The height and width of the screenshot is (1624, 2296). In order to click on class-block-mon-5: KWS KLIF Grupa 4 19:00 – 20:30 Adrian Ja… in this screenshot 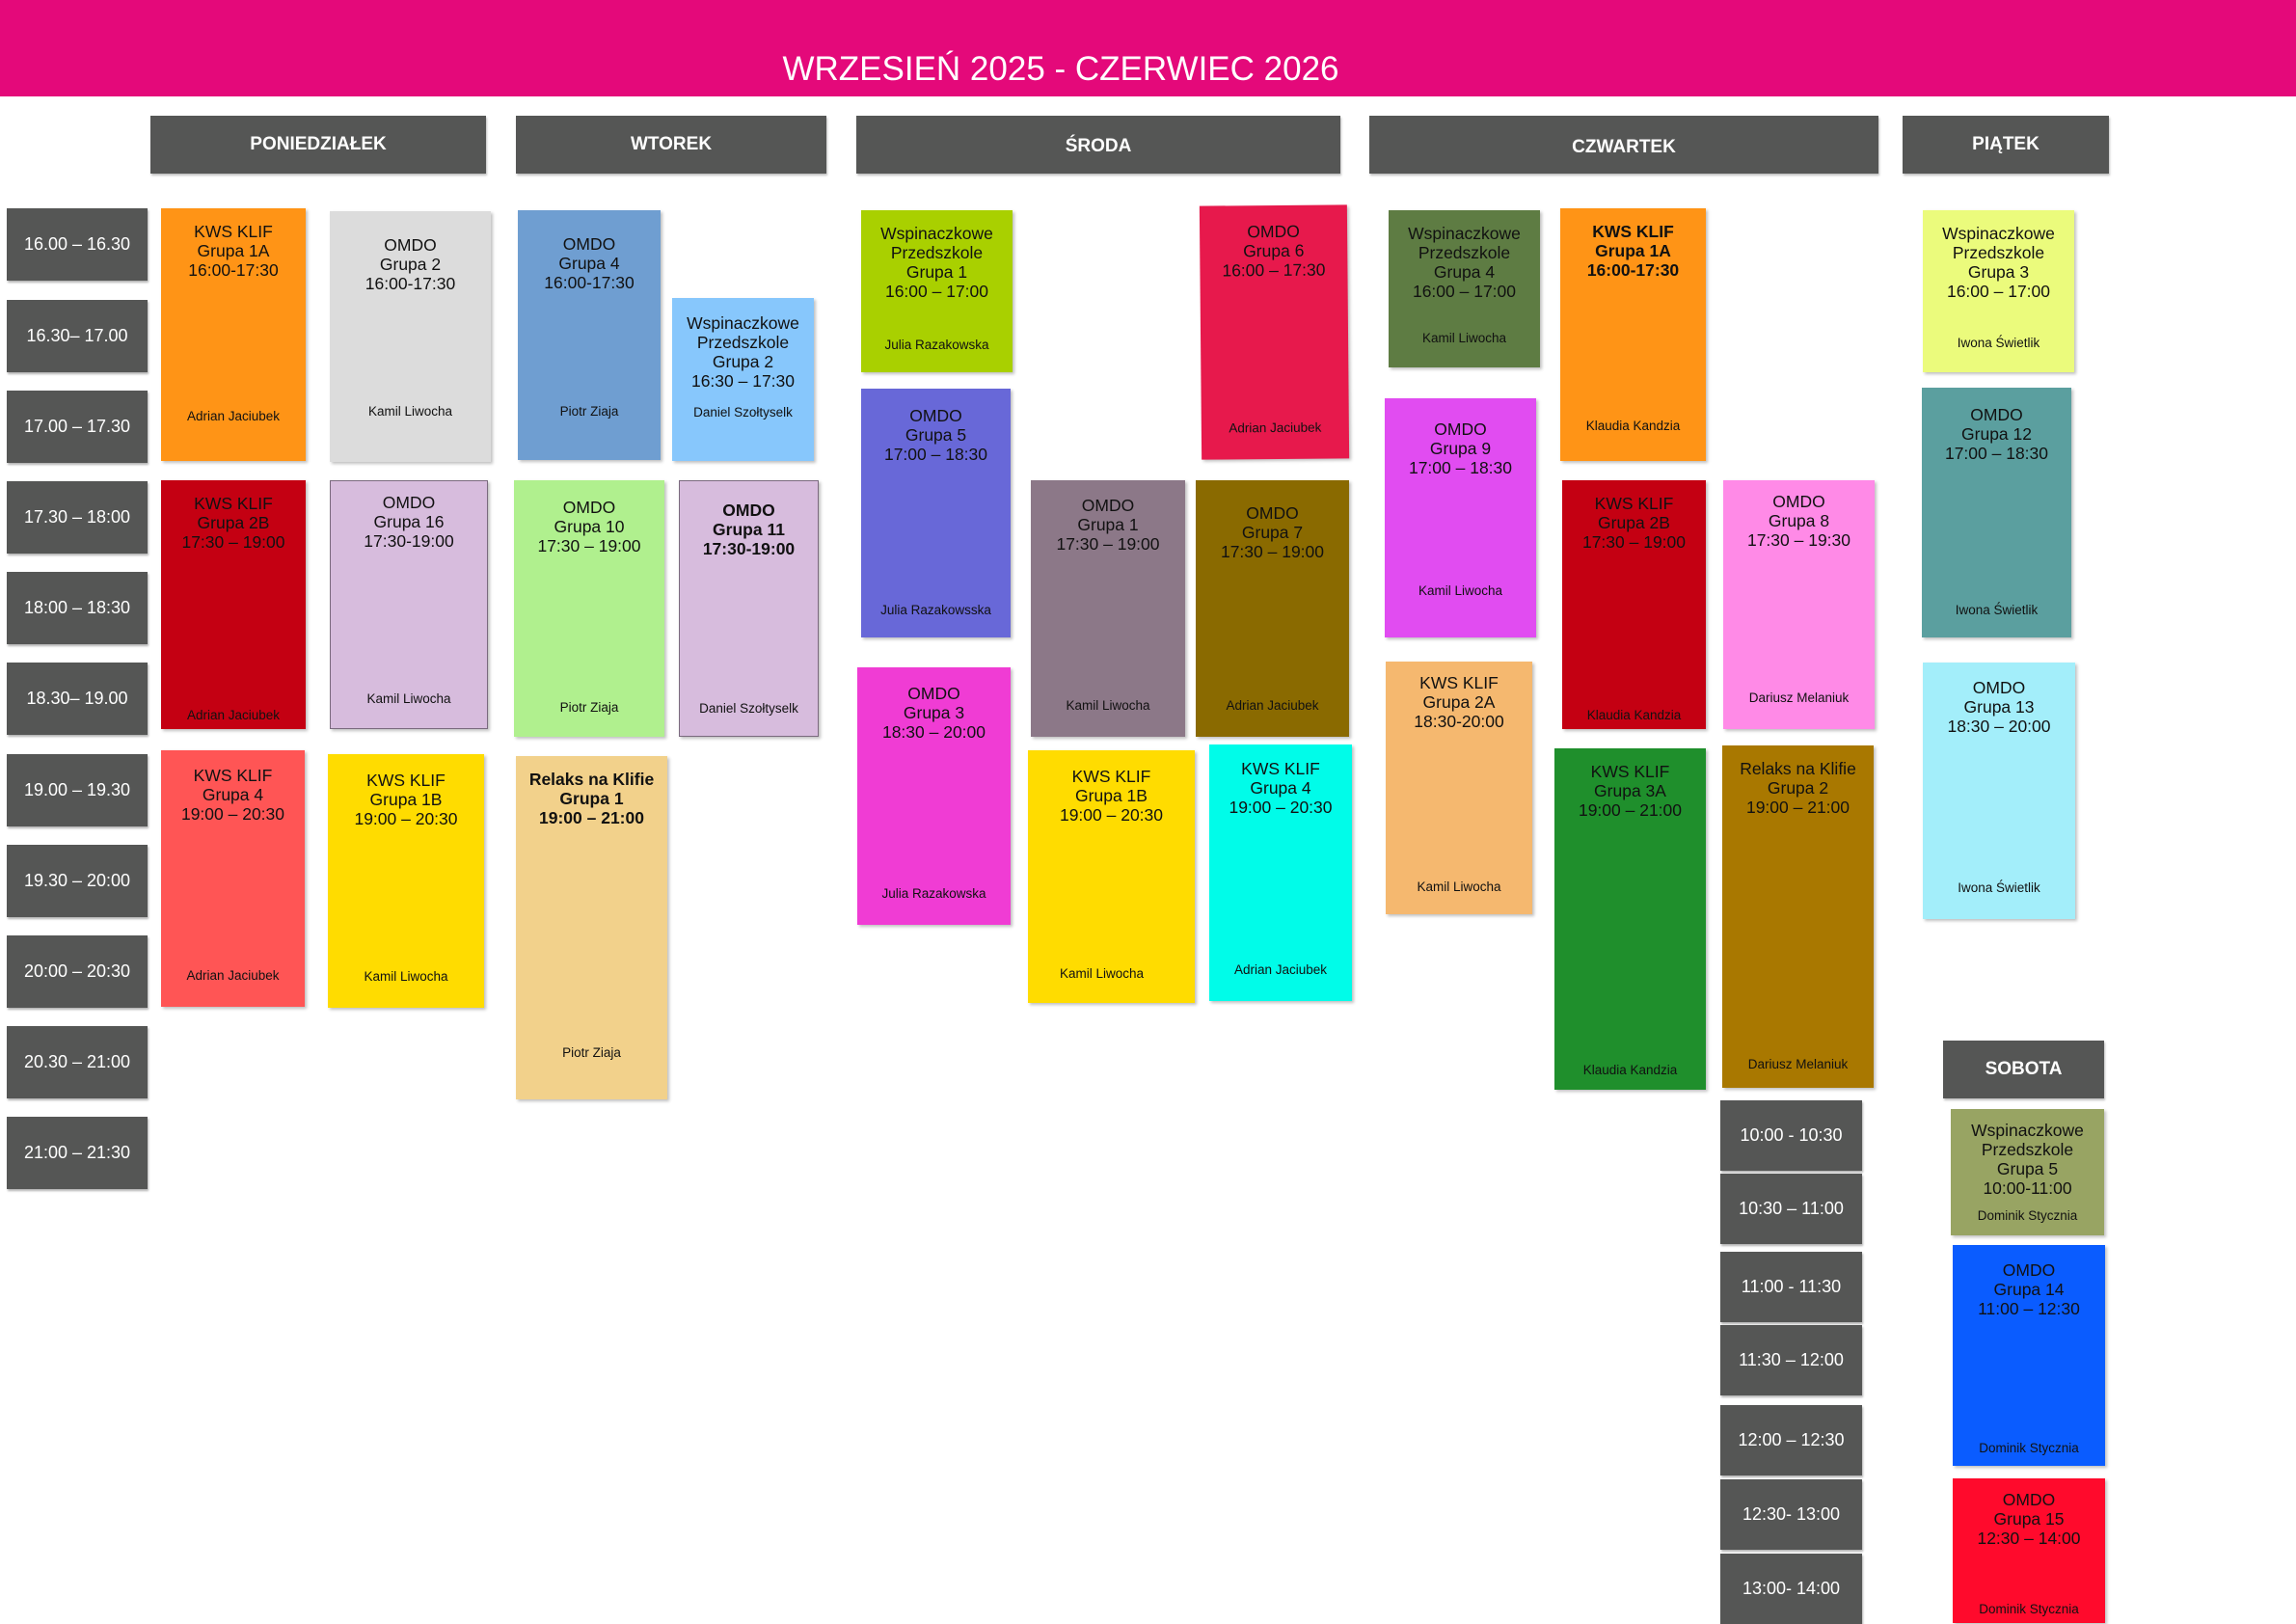, I will do `click(233, 878)`.